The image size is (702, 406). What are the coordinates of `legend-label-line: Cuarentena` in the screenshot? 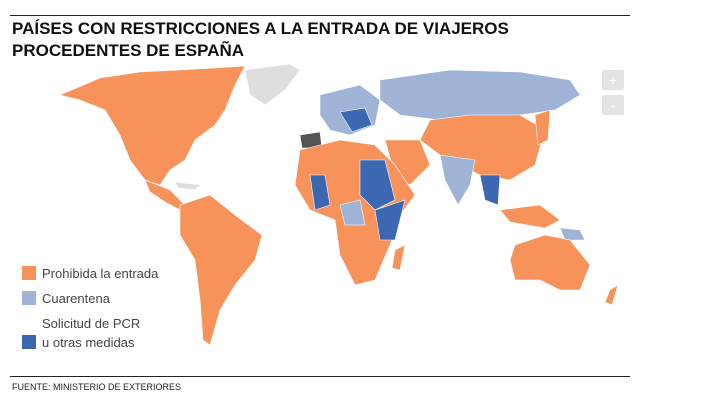 It's located at (76, 298).